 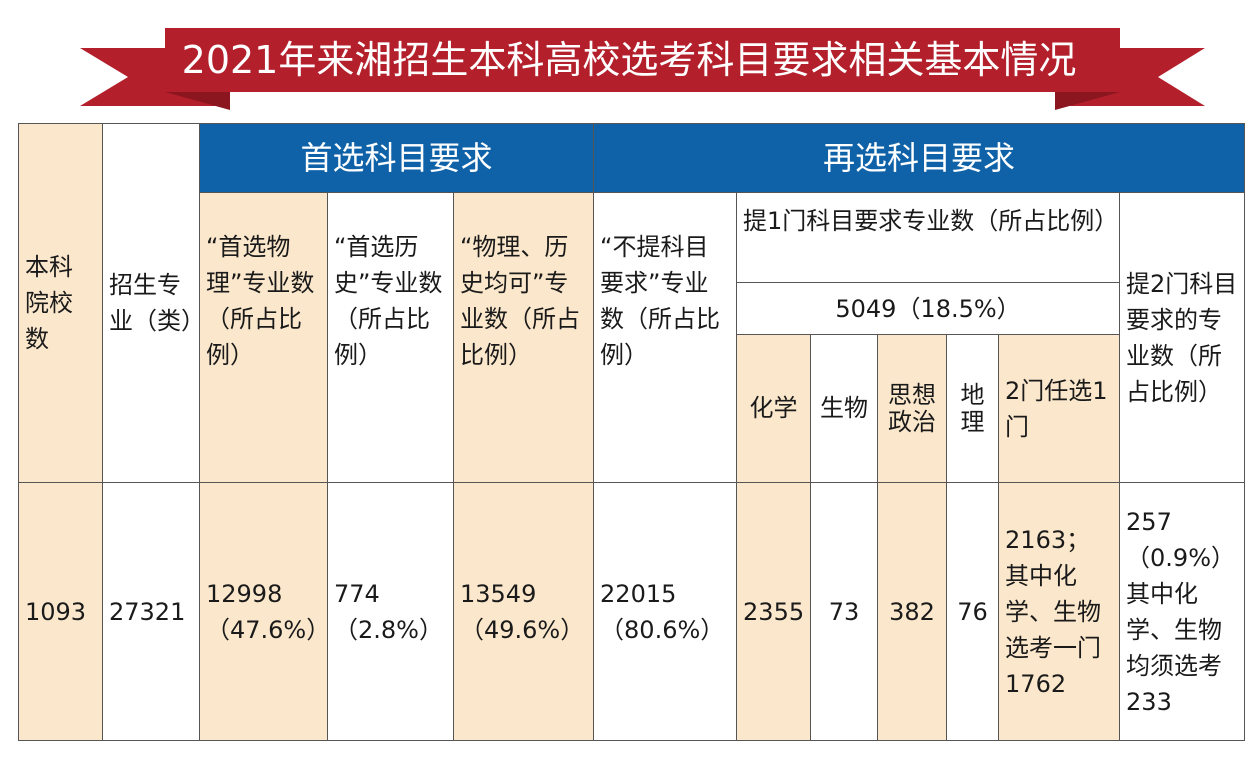 What do you see at coordinates (1182, 337) in the screenshot?
I see `header-two-subjects: 提2门科目要求的专业数（所占比例）` at bounding box center [1182, 337].